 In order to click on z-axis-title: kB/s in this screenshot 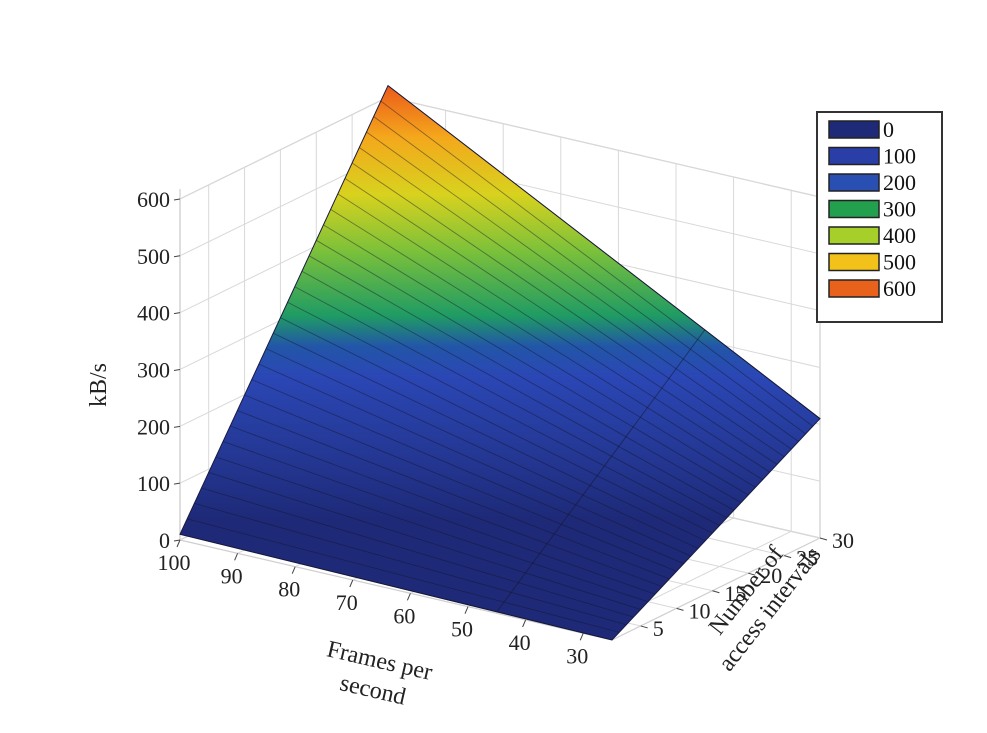, I will do `click(99, 385)`.